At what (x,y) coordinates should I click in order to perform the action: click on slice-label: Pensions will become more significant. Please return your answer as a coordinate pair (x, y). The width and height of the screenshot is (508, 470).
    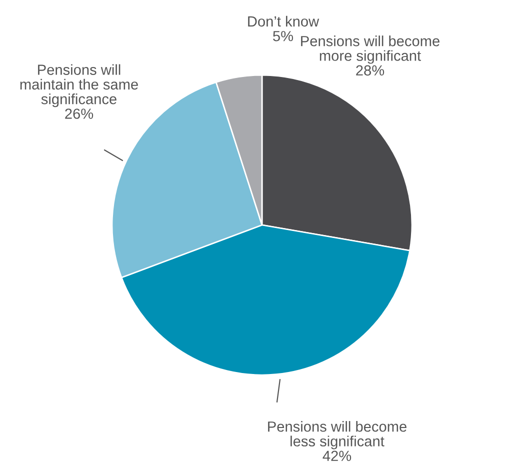
    Looking at the image, I should click on (370, 50).